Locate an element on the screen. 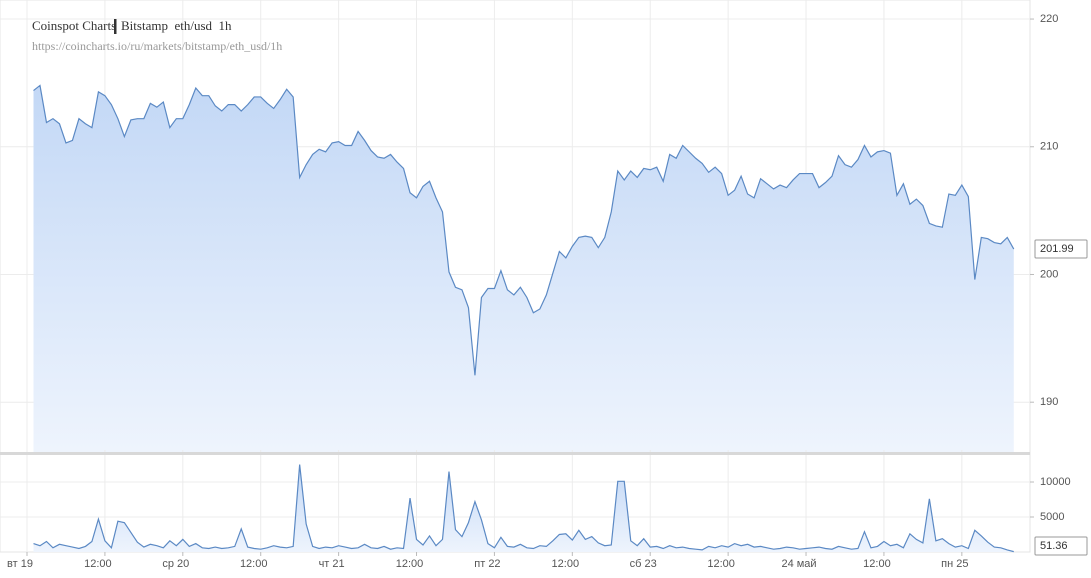  x-tick-label: чт 21 is located at coordinates (332, 564).